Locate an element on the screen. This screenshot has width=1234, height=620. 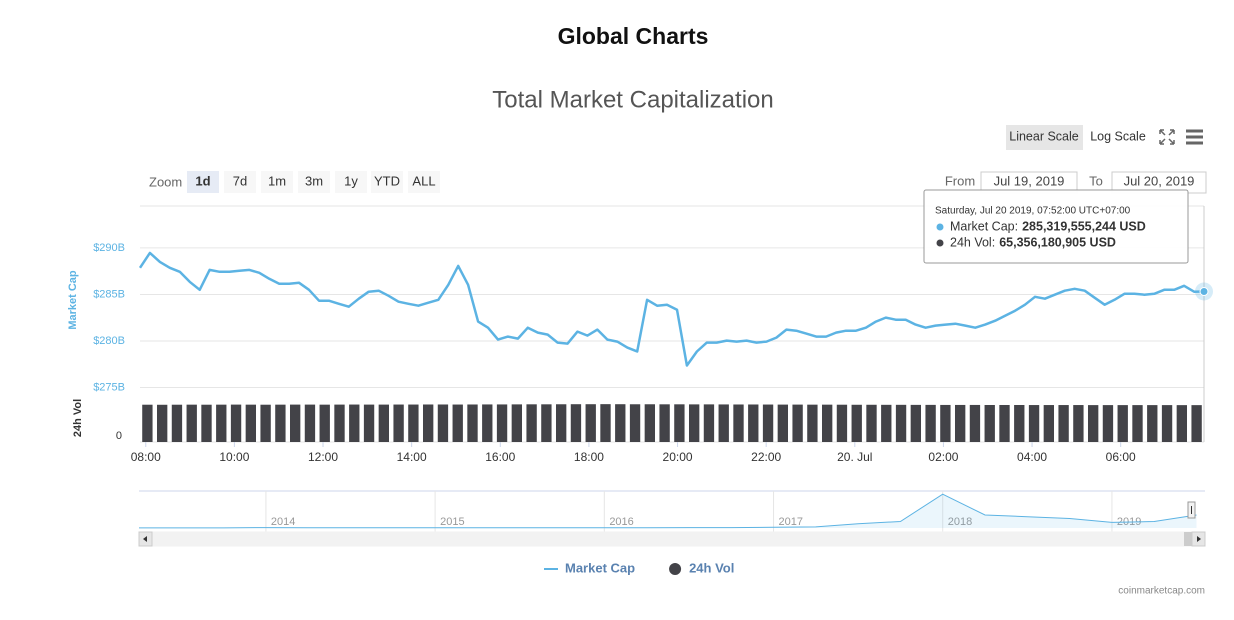
x-tick-label: 12:00 is located at coordinates (323, 457).